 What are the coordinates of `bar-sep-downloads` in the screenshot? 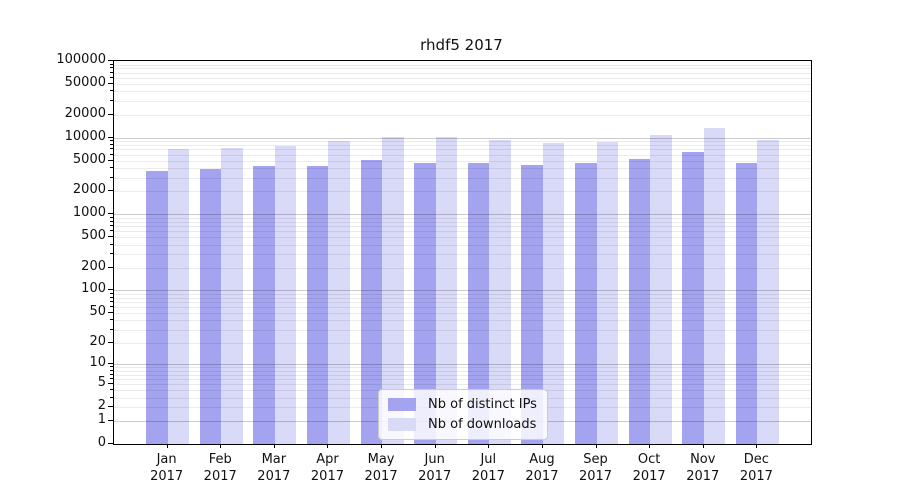 It's located at (607, 292).